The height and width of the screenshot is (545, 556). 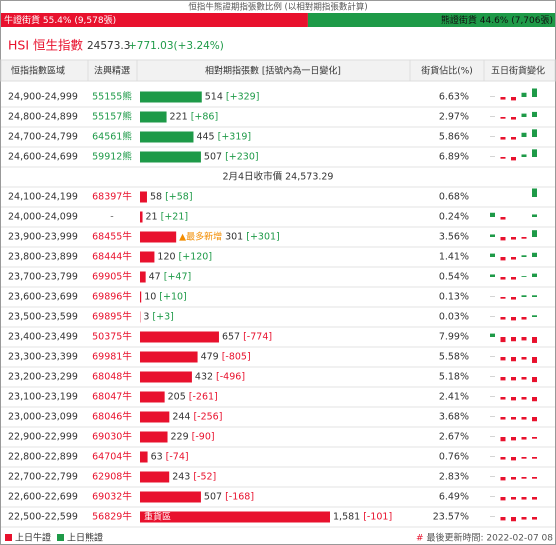 I want to click on pick-code: 56829牛, so click(x=112, y=517).